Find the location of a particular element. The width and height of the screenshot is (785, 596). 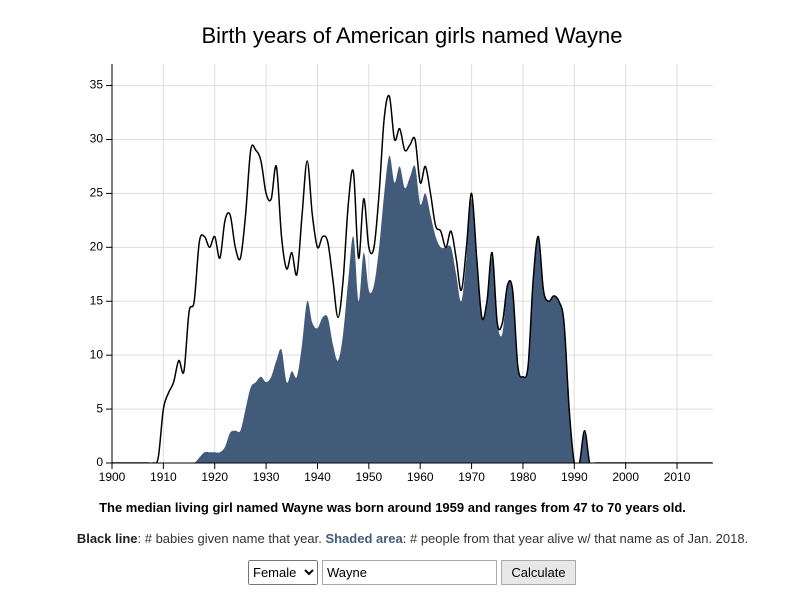

x-tick-label: 1900 is located at coordinates (112, 477).